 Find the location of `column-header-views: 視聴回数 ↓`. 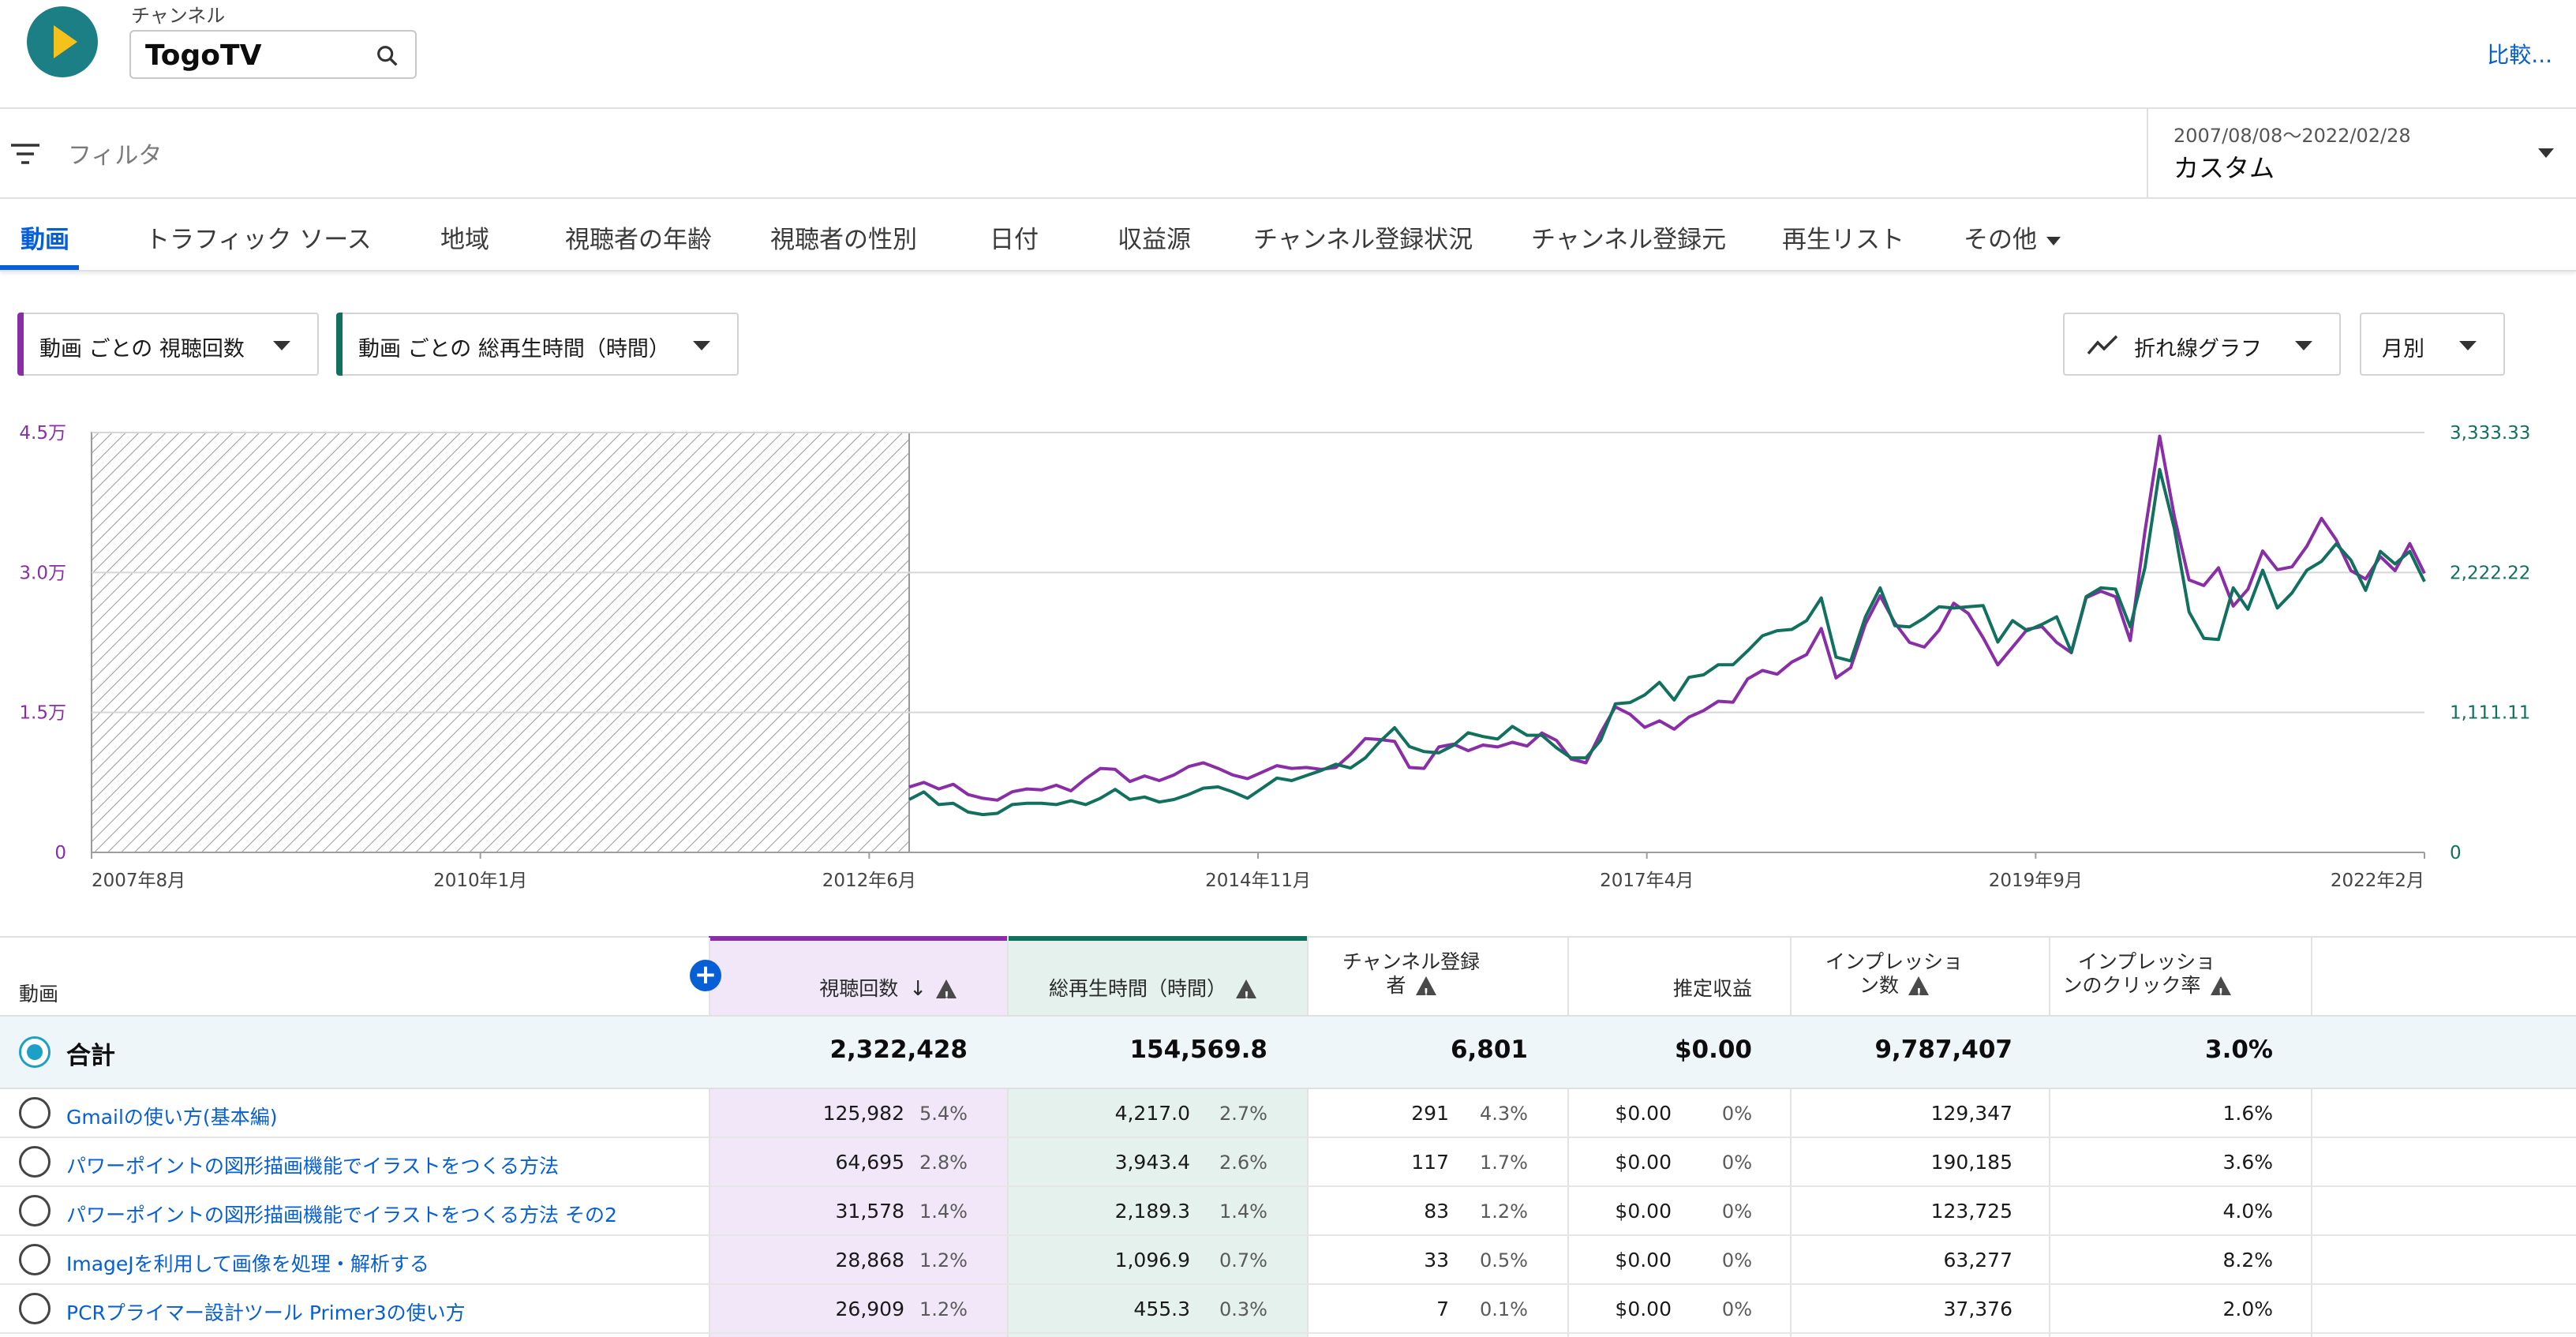

column-header-views: 視聴回数 ↓ is located at coordinates (888, 992).